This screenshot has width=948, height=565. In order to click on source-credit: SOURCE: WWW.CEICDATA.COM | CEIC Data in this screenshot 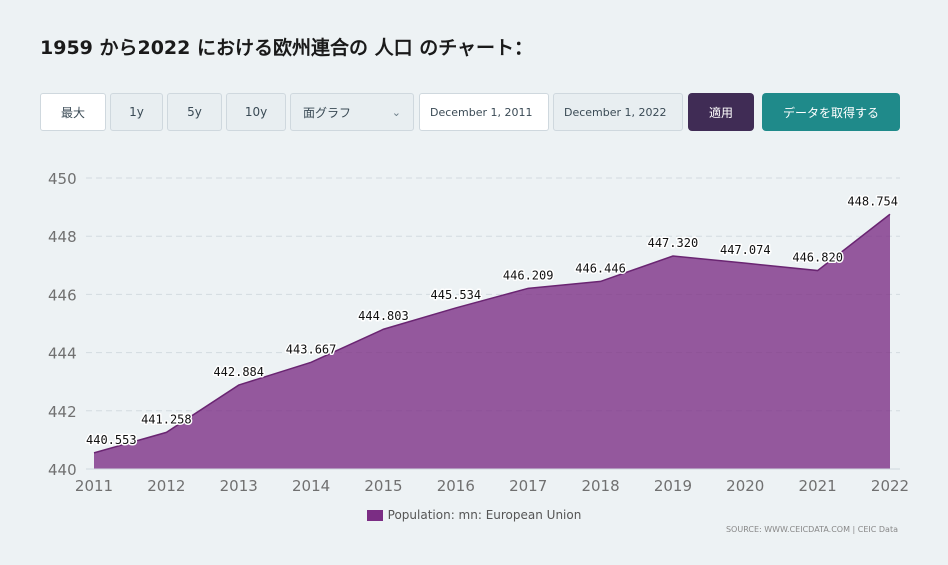, I will do `click(811, 529)`.